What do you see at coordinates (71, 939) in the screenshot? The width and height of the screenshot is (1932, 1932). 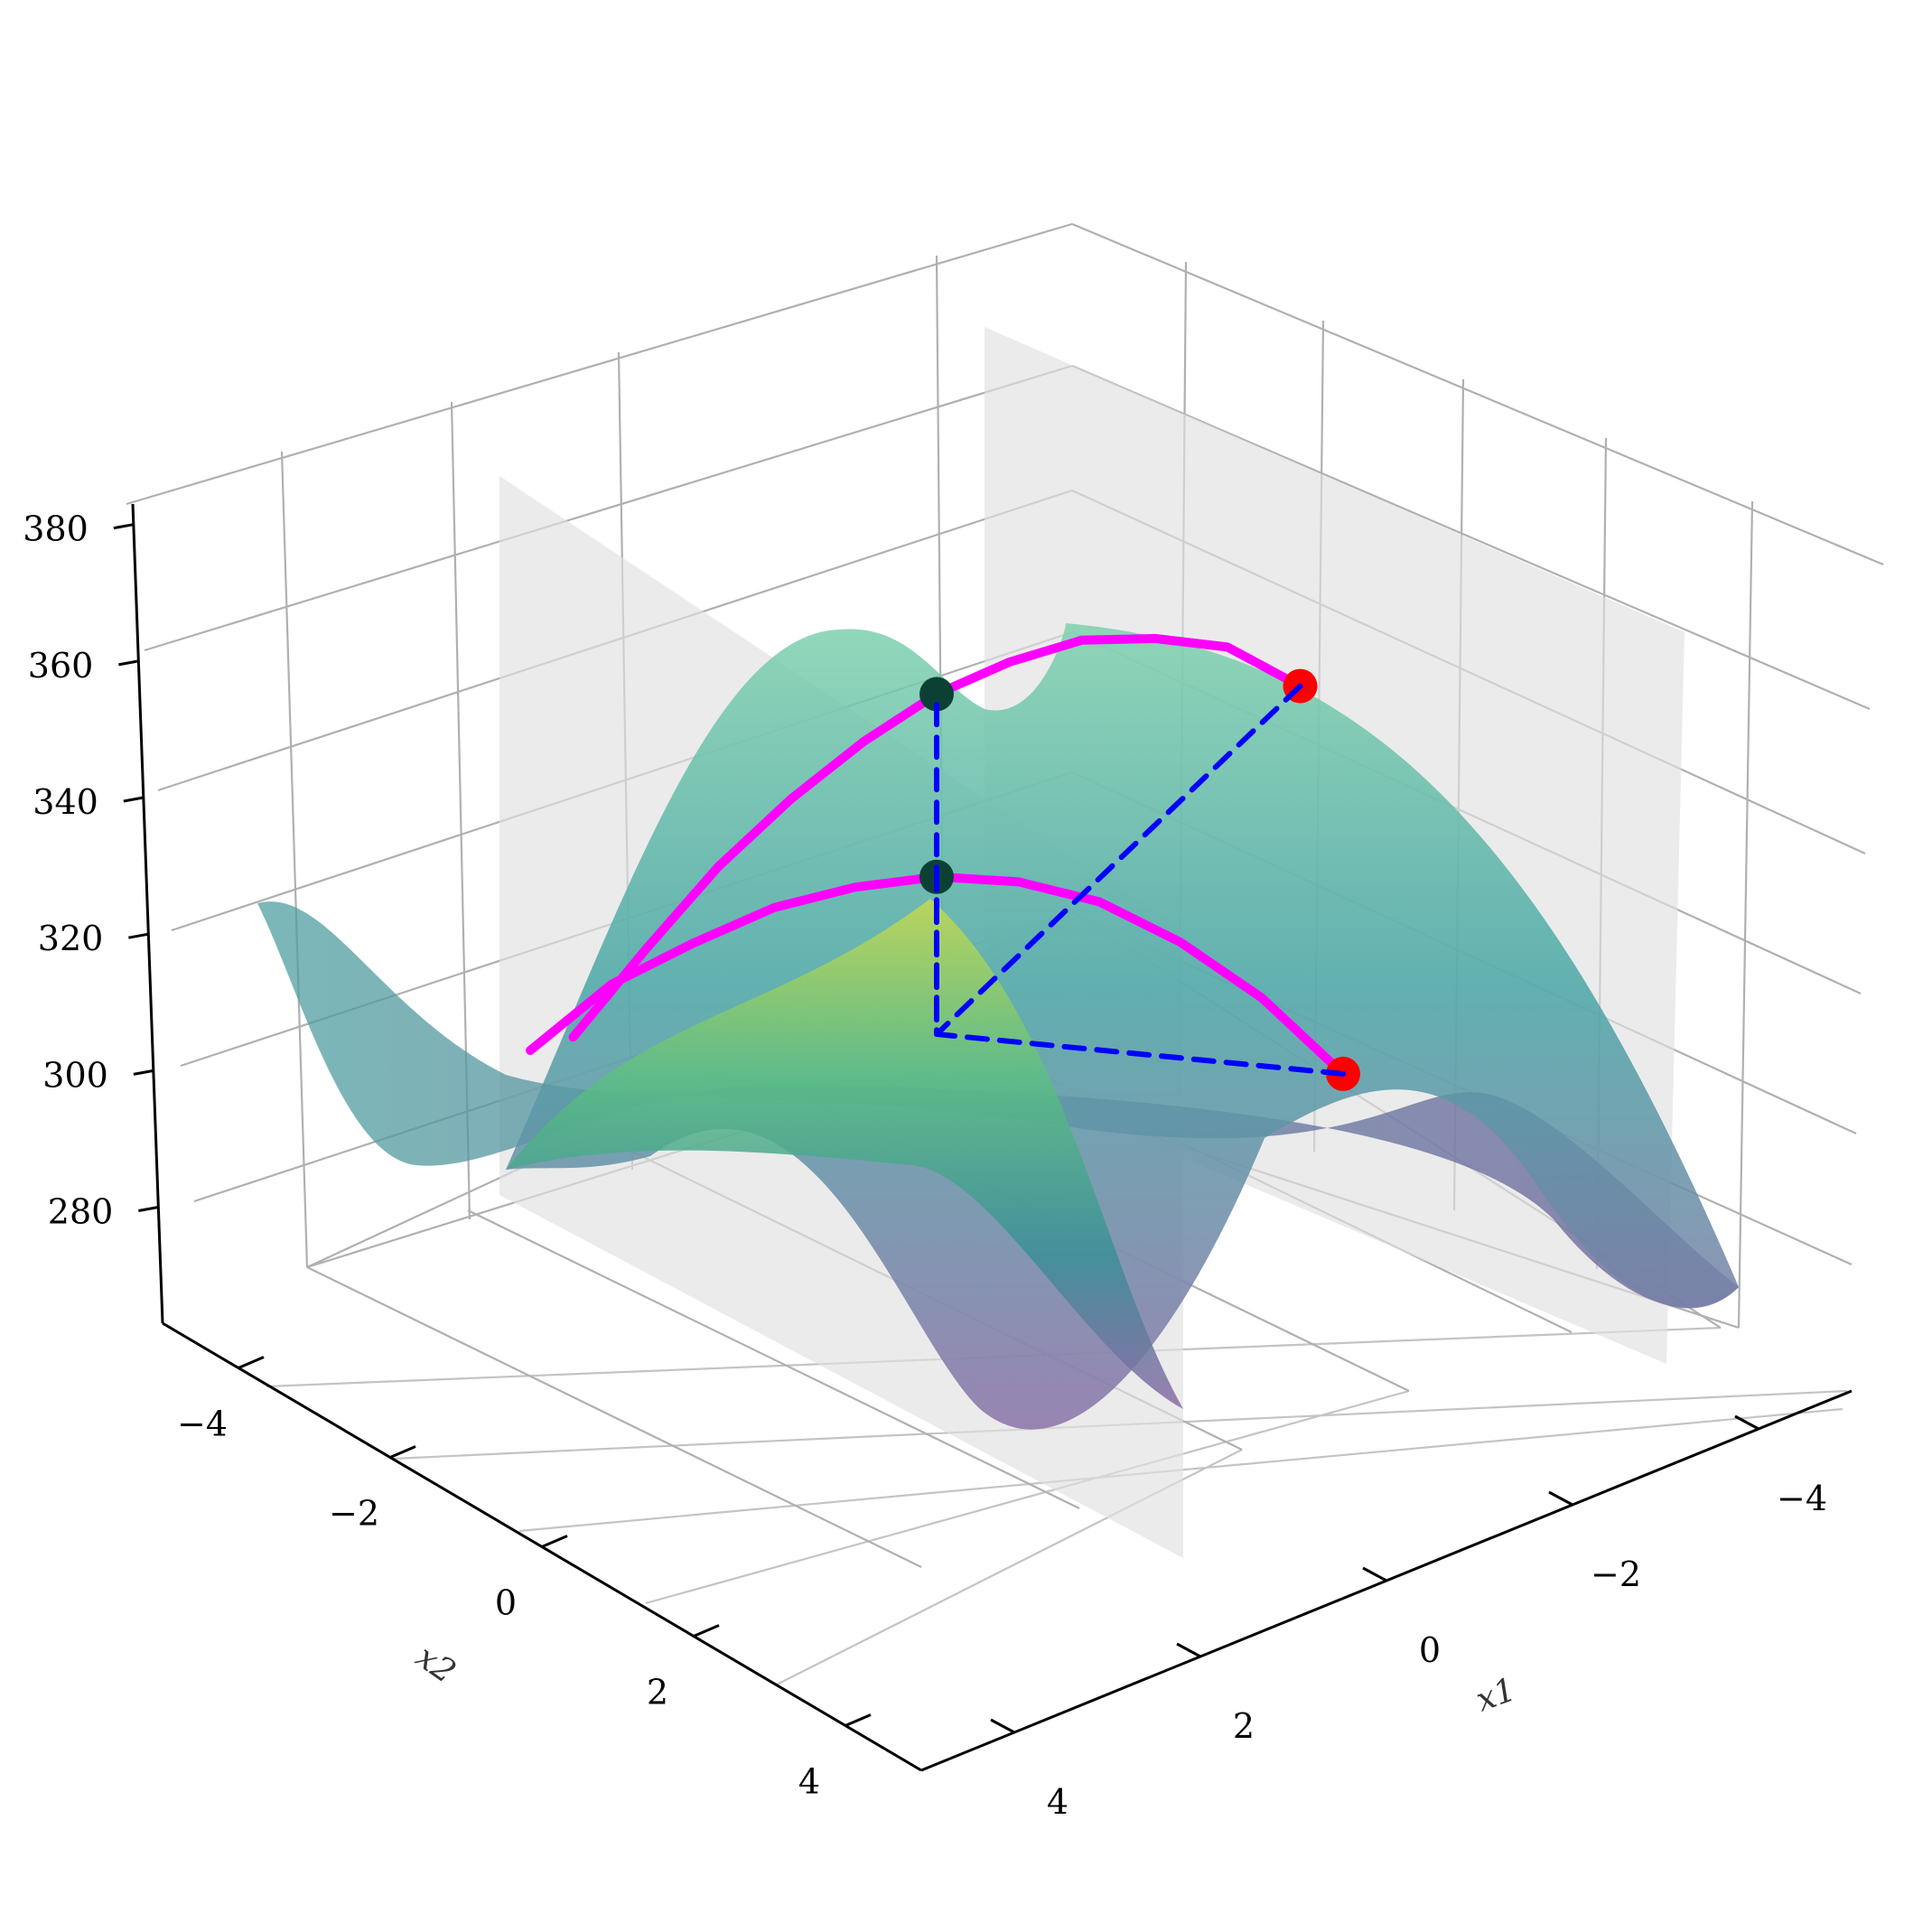 I see `z-tick-label: 320` at bounding box center [71, 939].